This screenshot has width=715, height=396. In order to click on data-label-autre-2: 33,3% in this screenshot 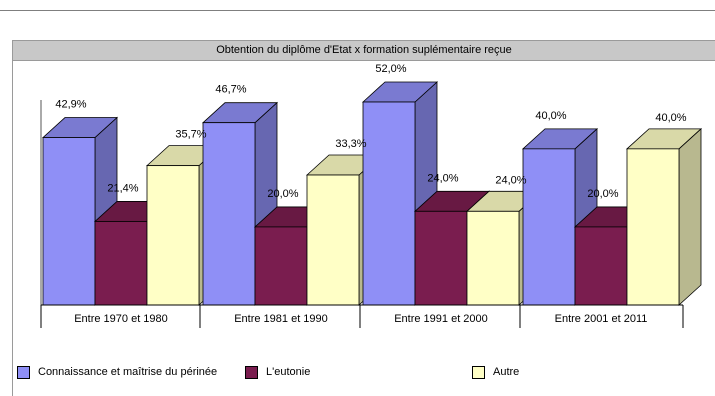, I will do `click(350, 144)`.